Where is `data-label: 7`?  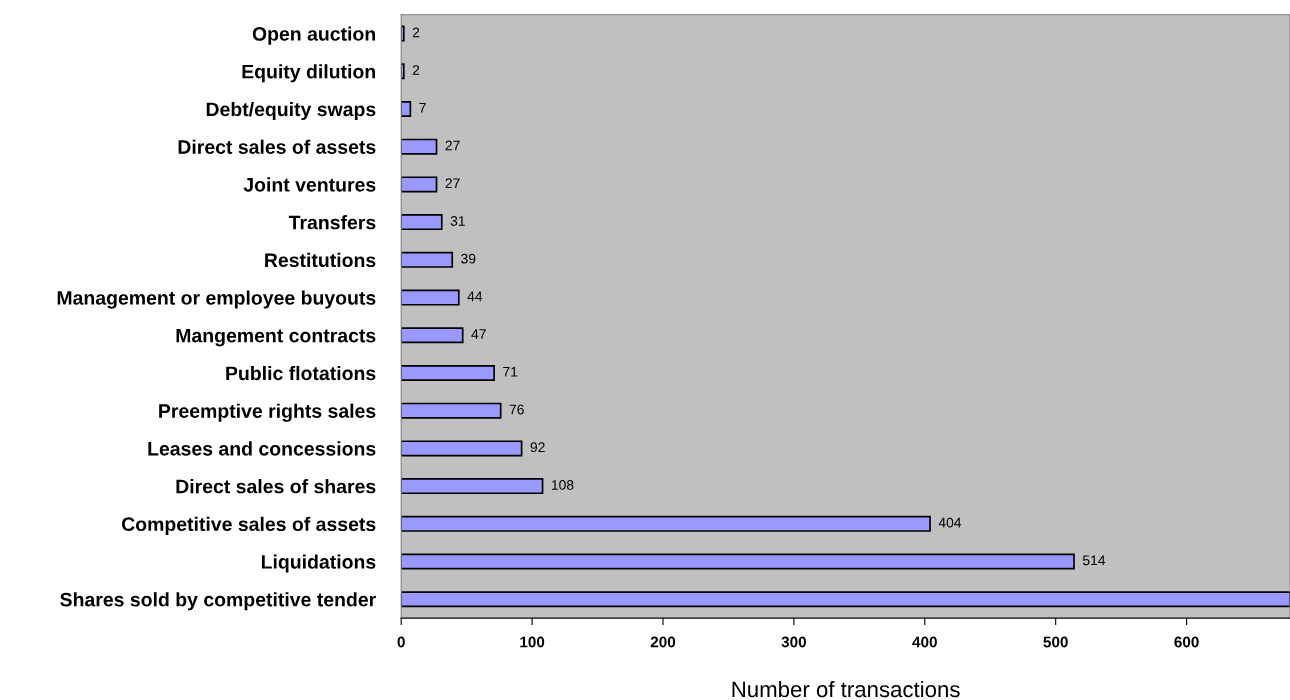 data-label: 7 is located at coordinates (422, 108).